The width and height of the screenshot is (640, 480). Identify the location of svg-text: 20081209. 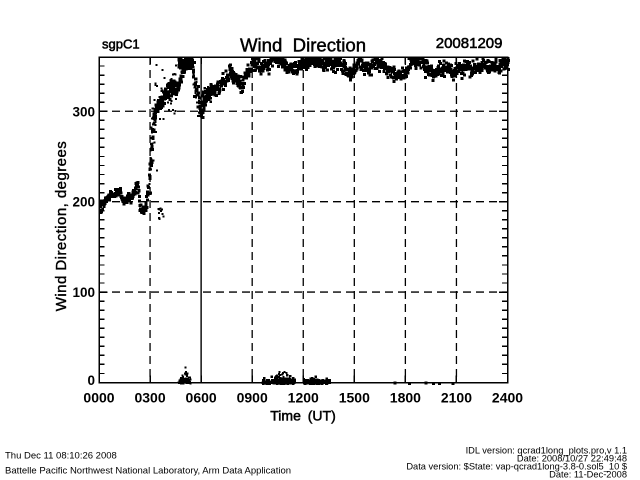
(469, 43).